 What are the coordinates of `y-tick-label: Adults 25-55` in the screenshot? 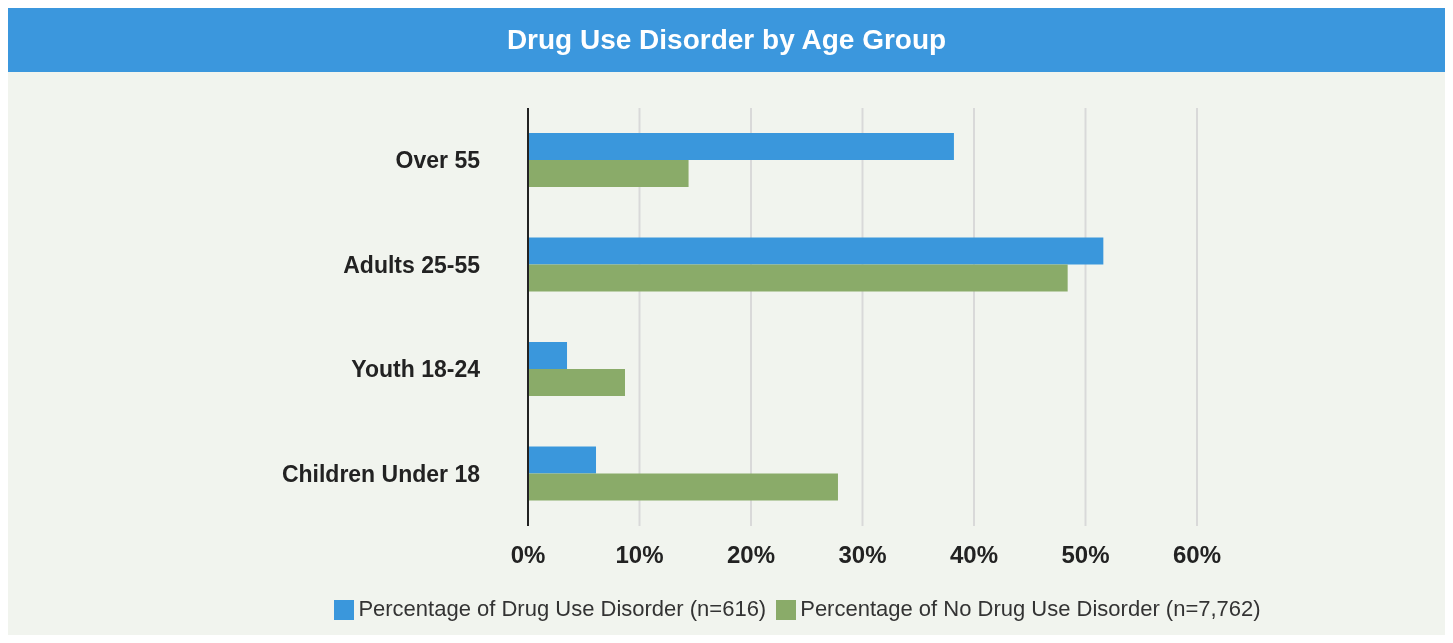 It's located at (412, 264).